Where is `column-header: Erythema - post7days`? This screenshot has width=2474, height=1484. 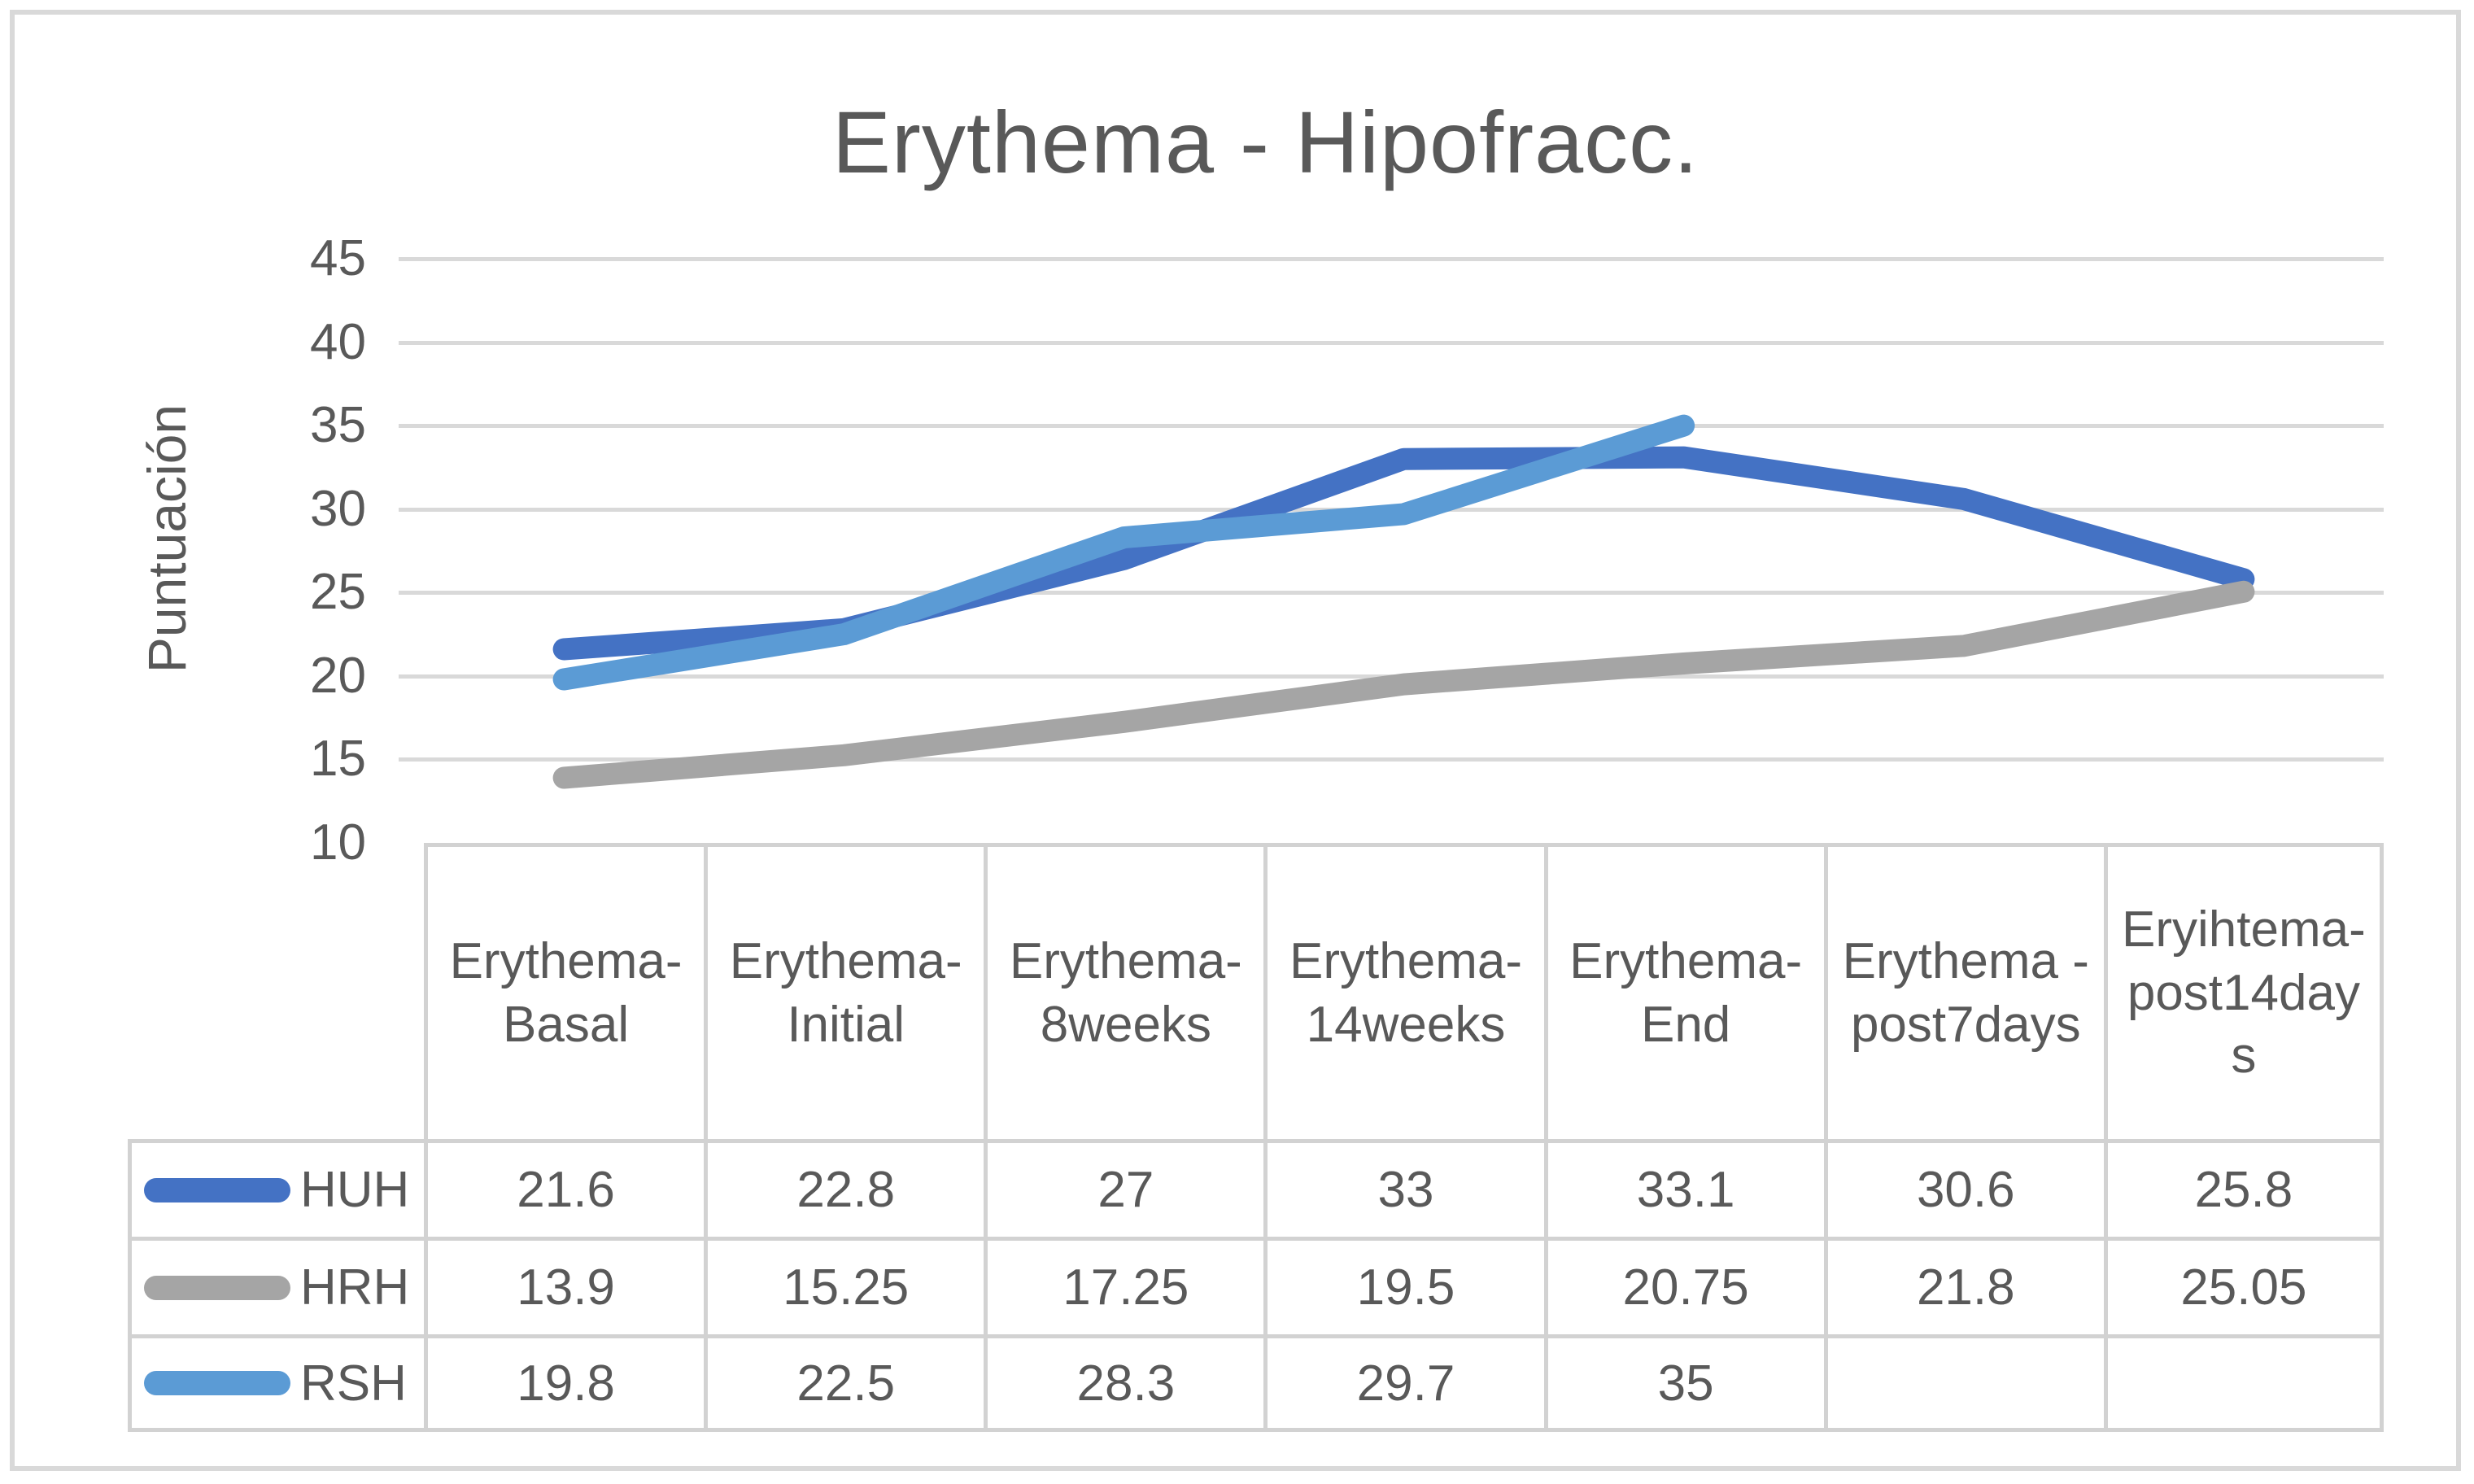 column-header: Erythema - post7days is located at coordinates (1963, 991).